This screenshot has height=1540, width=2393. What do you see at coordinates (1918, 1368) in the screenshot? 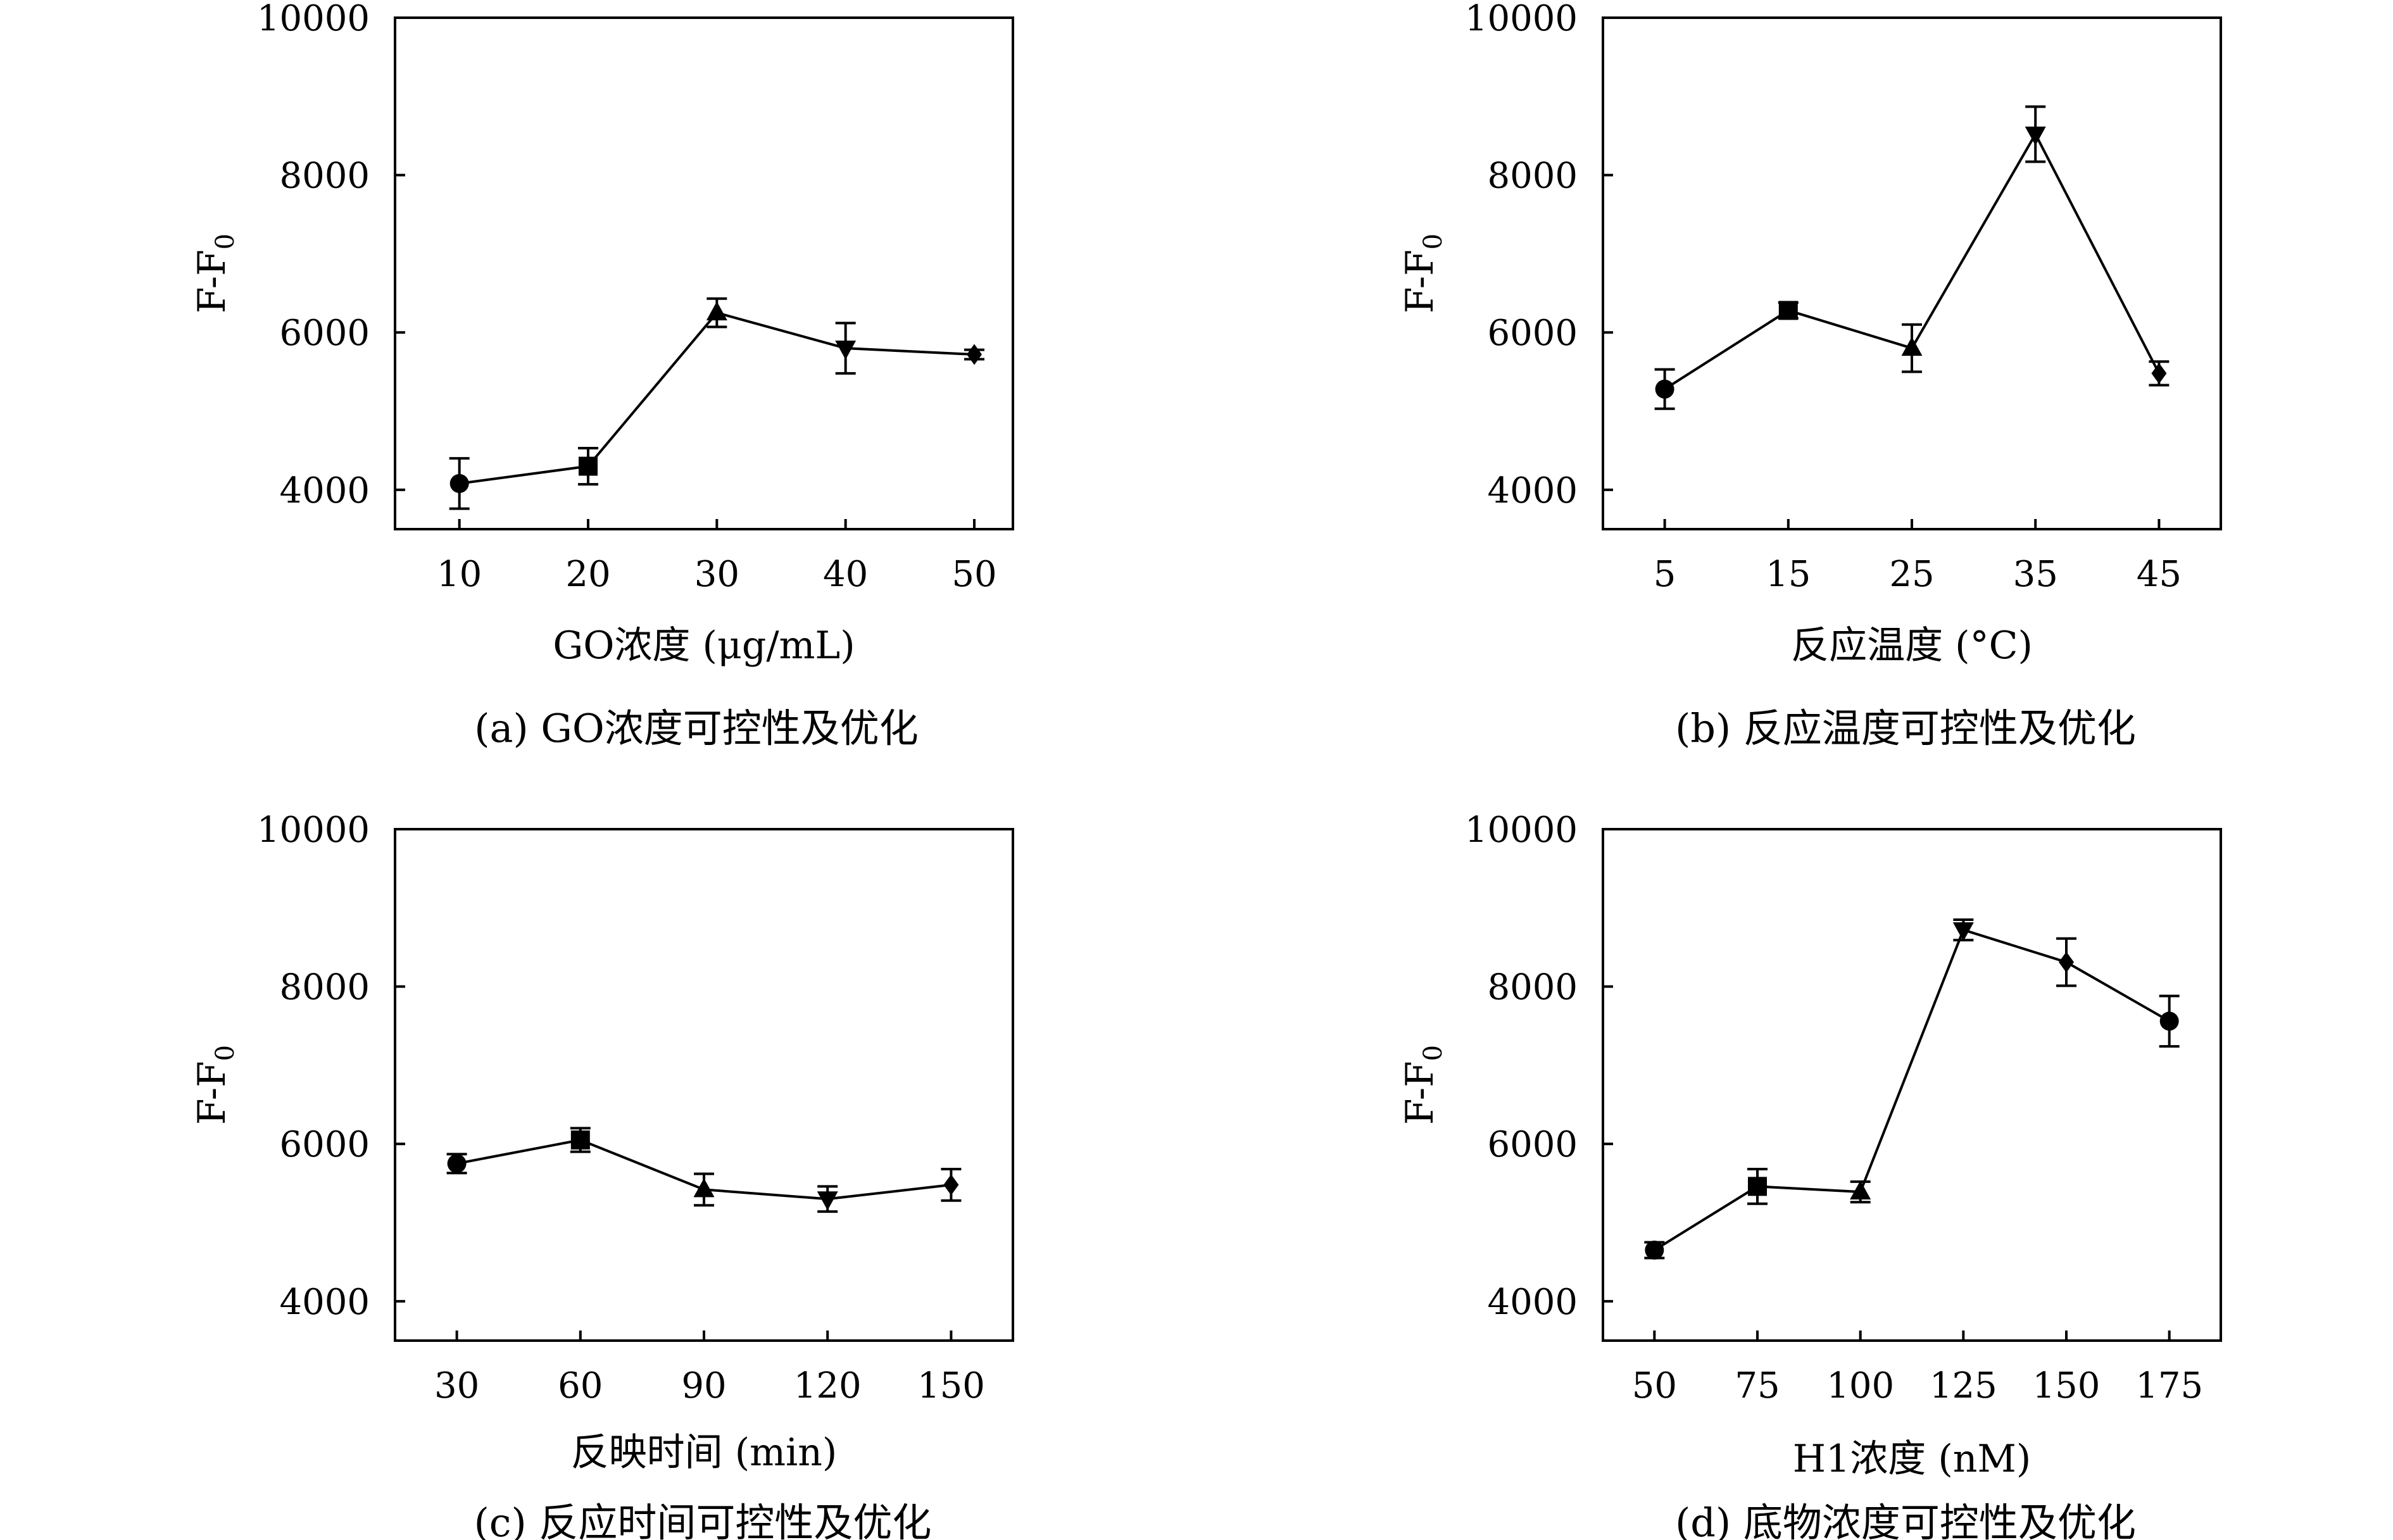
I see `x-tick-labels: 50 75 100 125 150 175` at bounding box center [1918, 1368].